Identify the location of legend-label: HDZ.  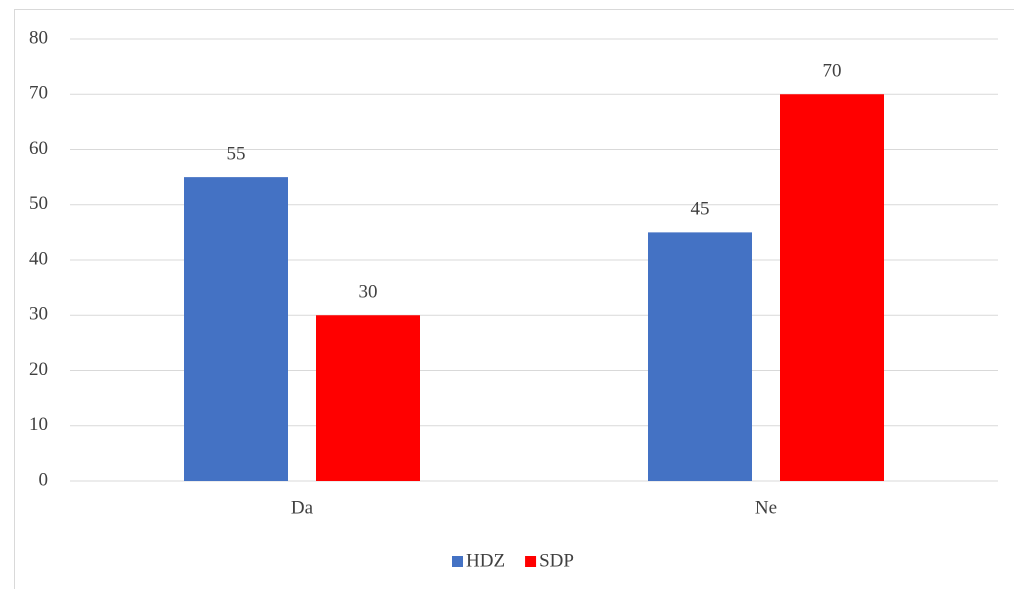
(485, 560).